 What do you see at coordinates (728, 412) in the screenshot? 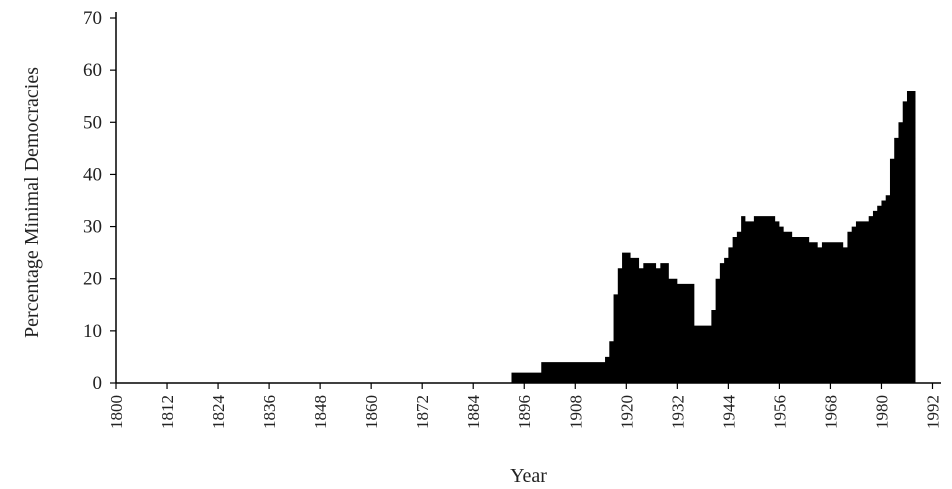
I see `x-tick-label: 1944` at bounding box center [728, 412].